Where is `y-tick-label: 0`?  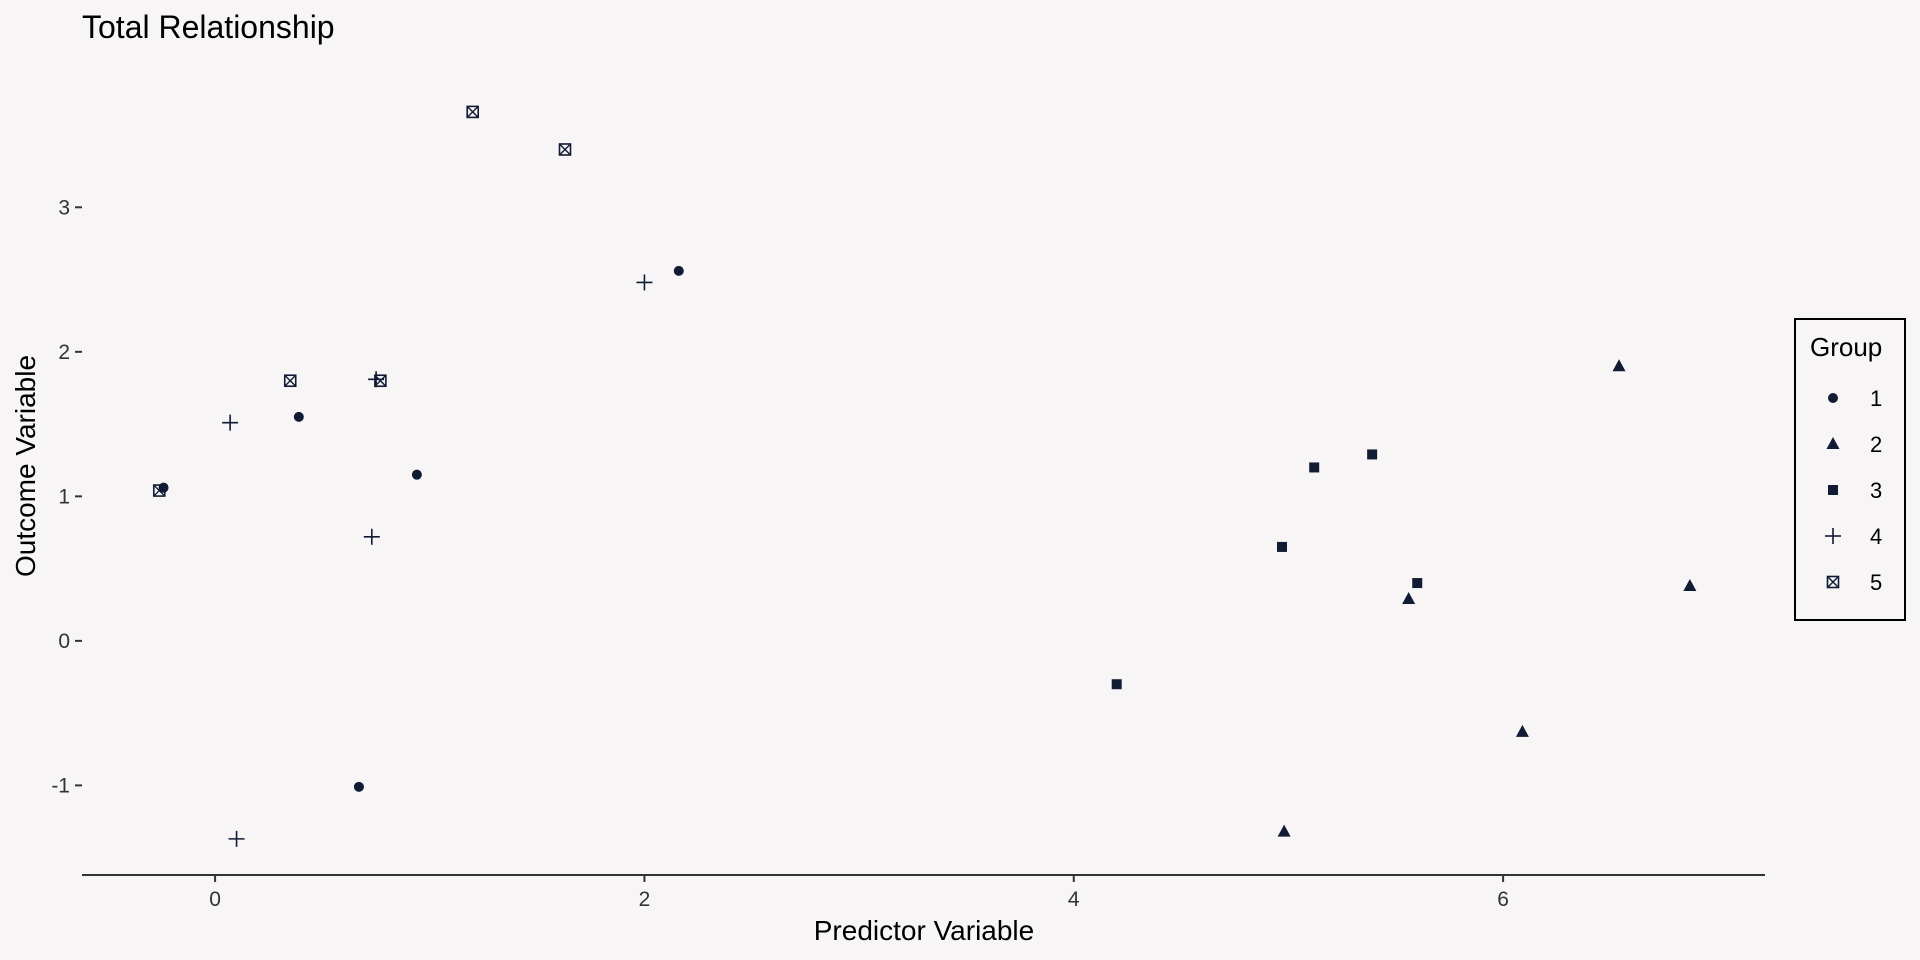
y-tick-label: 0 is located at coordinates (64, 641).